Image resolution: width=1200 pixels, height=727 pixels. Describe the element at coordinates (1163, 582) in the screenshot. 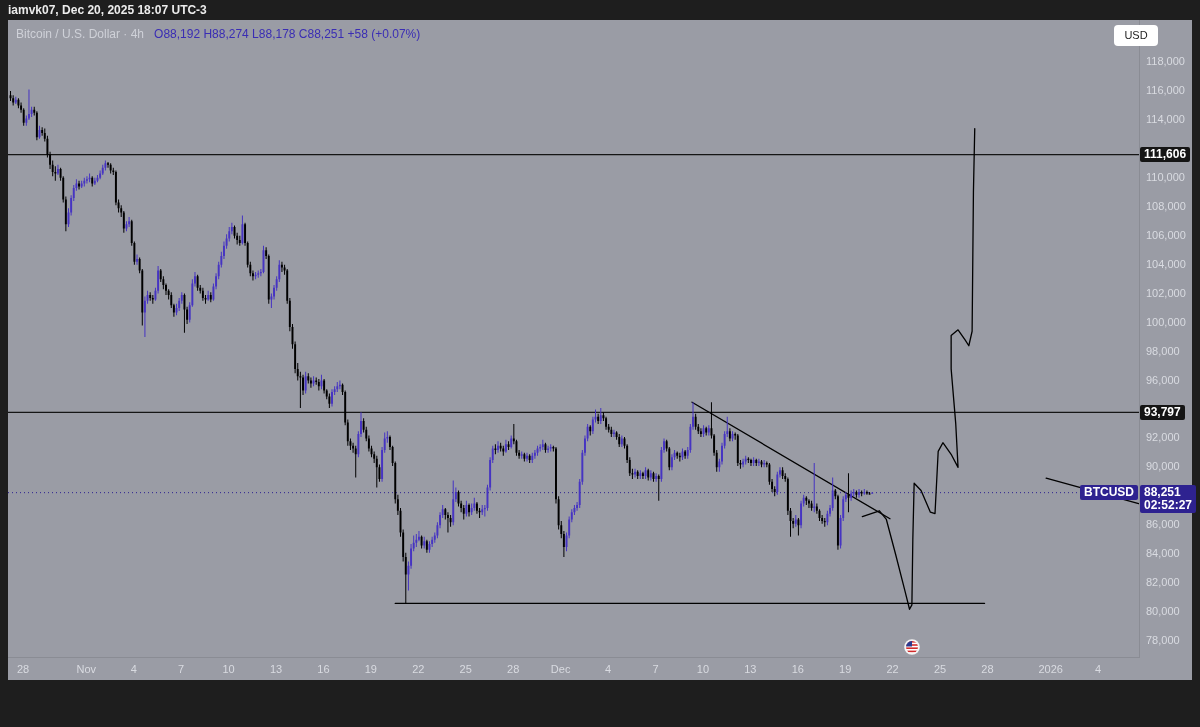

I see `y-tick-label: 82,000` at that location.